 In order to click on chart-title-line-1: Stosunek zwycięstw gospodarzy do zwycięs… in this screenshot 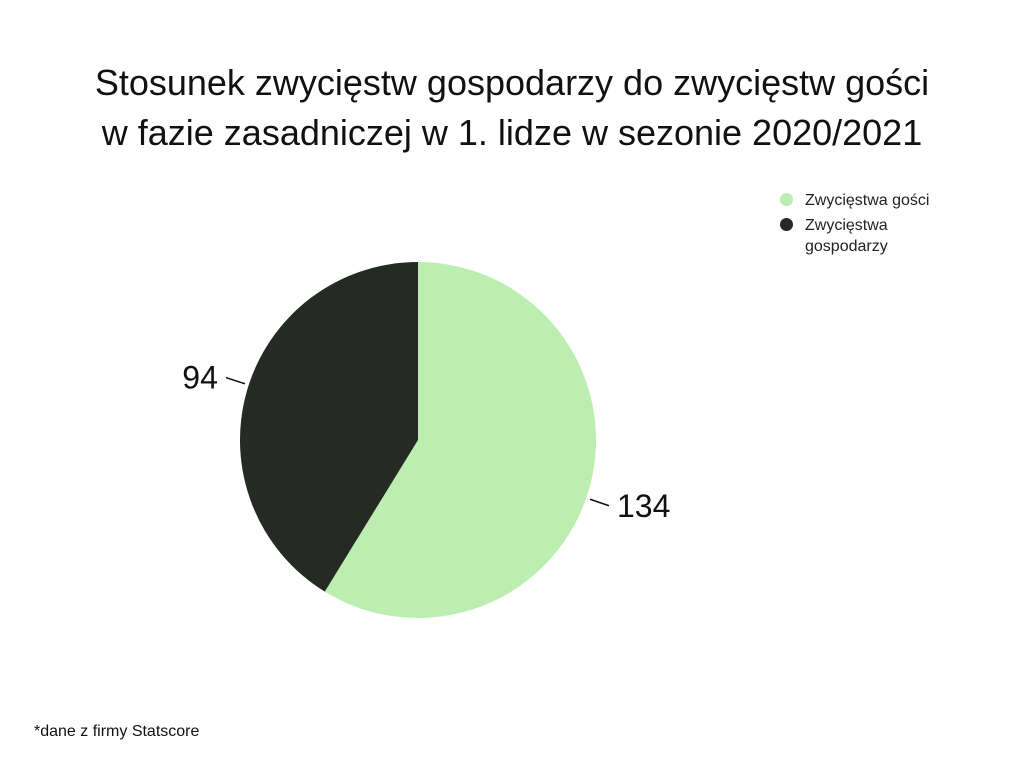, I will do `click(512, 82)`.